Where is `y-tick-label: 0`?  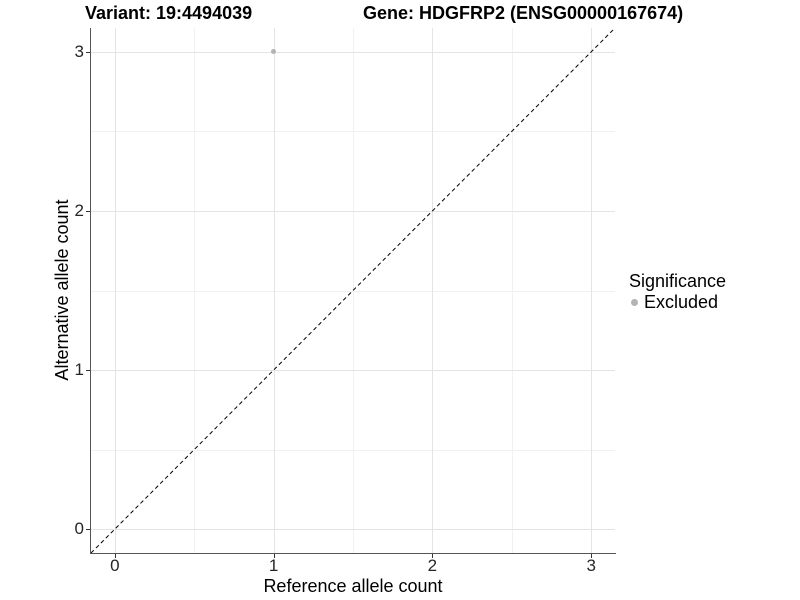 y-tick-label: 0 is located at coordinates (79, 529).